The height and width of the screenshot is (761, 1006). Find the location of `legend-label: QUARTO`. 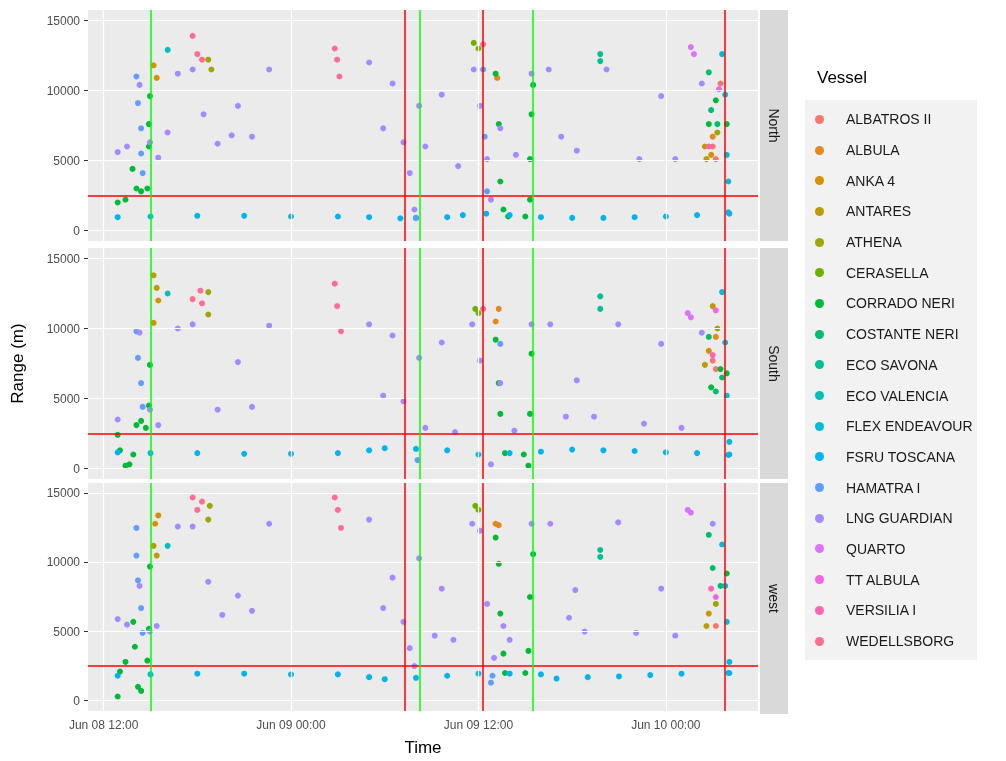

legend-label: QUARTO is located at coordinates (876, 548).